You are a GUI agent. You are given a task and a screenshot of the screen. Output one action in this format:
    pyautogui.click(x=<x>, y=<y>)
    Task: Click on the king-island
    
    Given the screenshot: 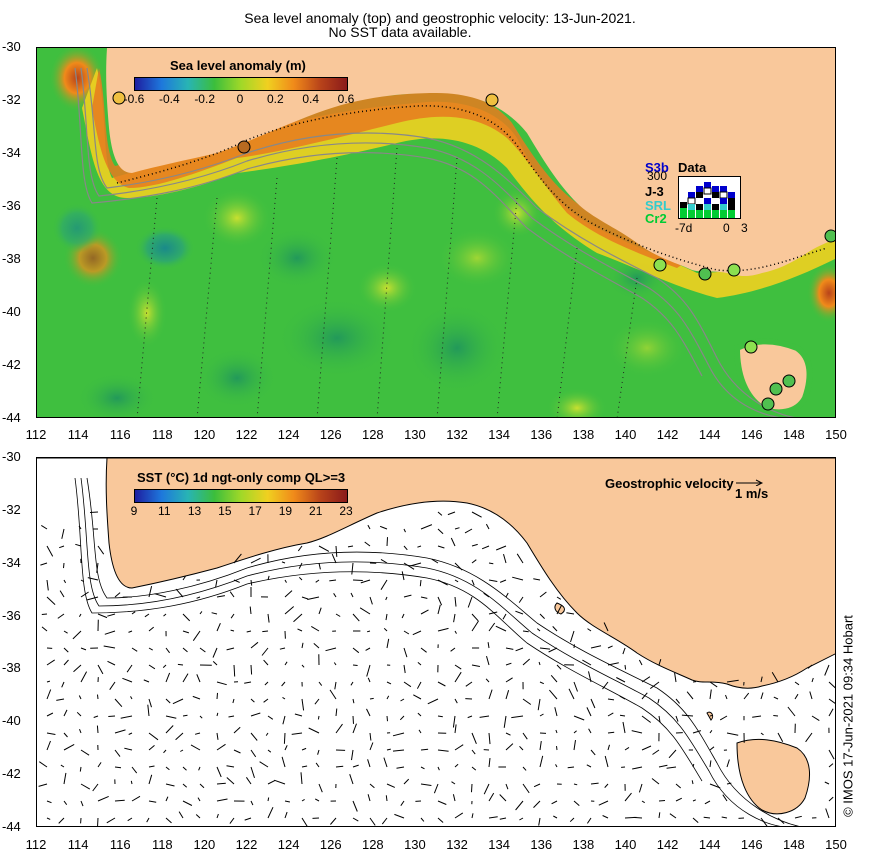 What is the action you would take?
    pyautogui.click(x=710, y=716)
    